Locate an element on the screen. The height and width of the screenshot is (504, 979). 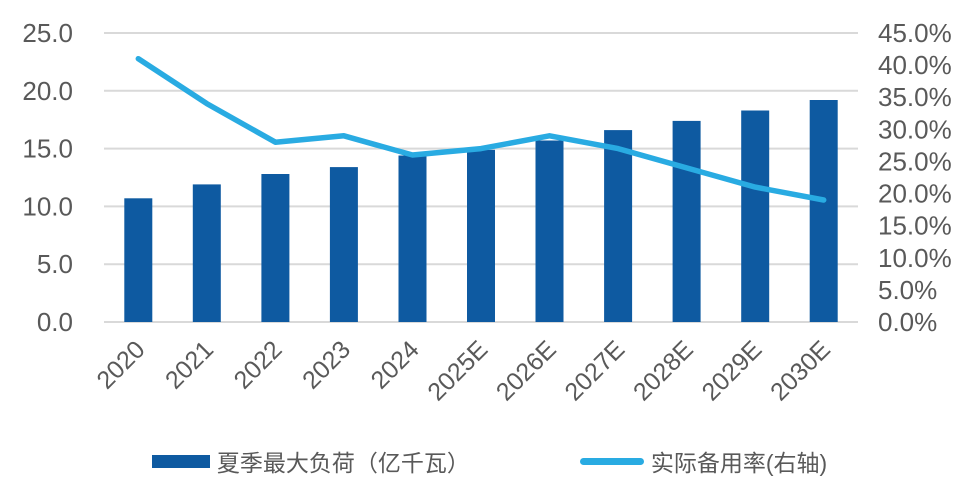
bar-2021 is located at coordinates (206, 253).